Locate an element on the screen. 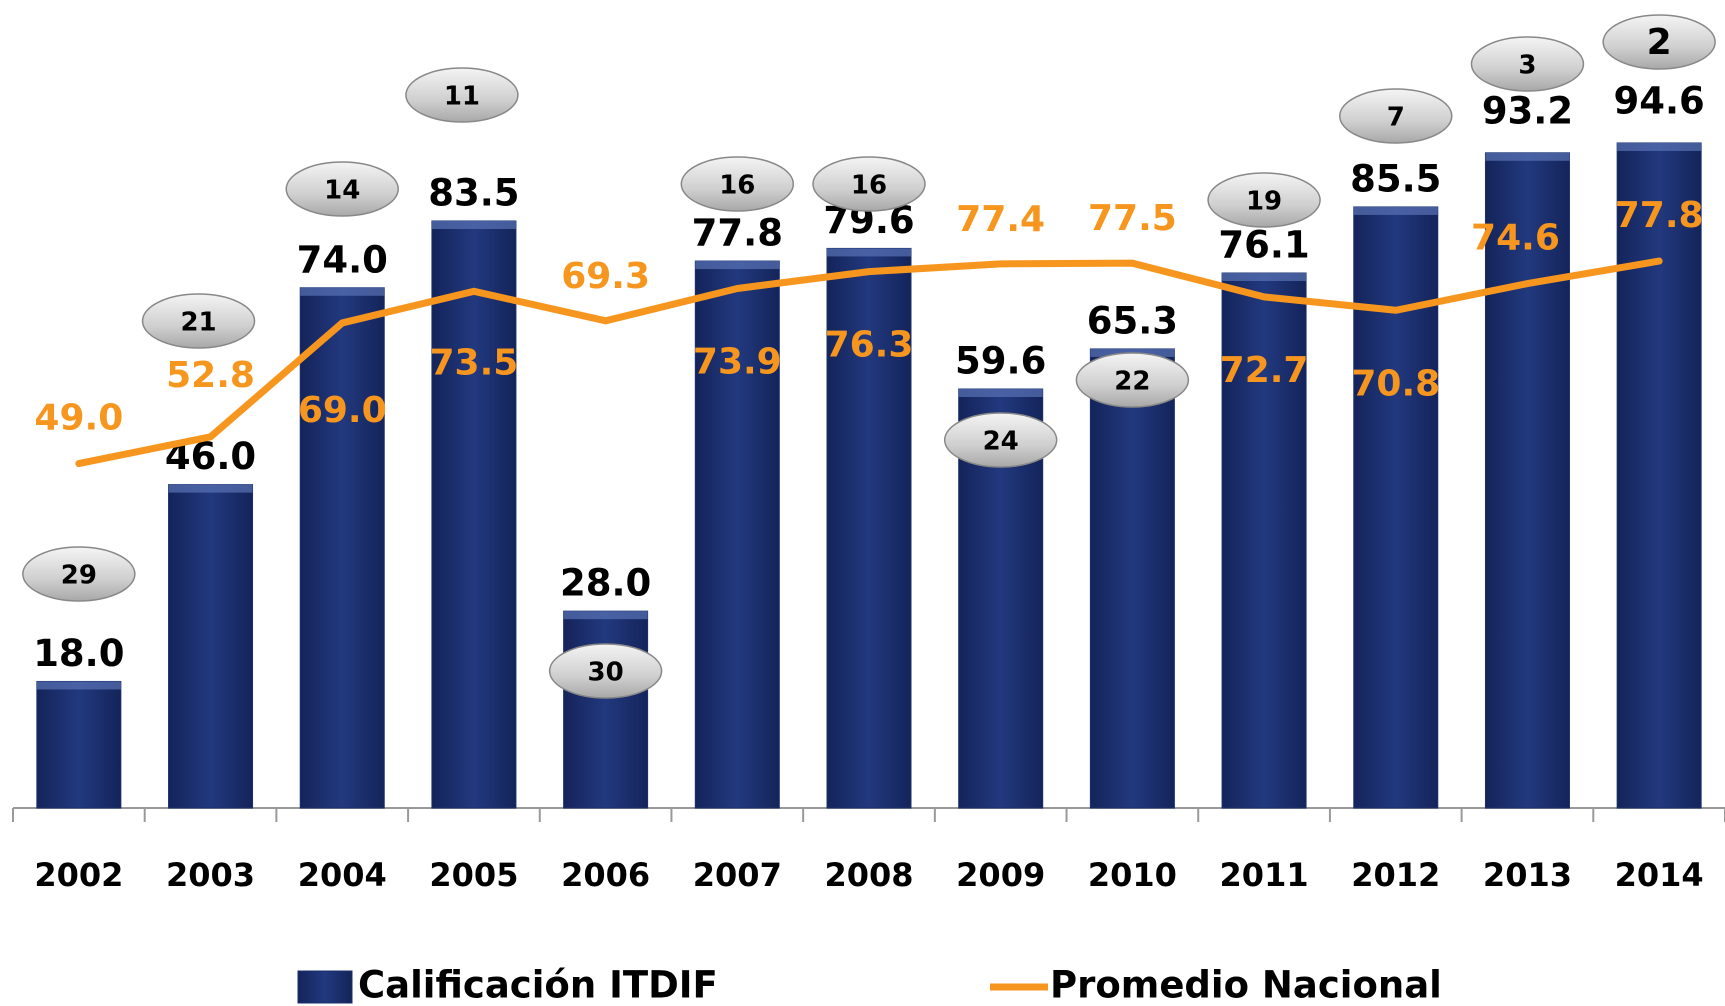 The image size is (1725, 1006). rank-label: 22 is located at coordinates (1132, 382).